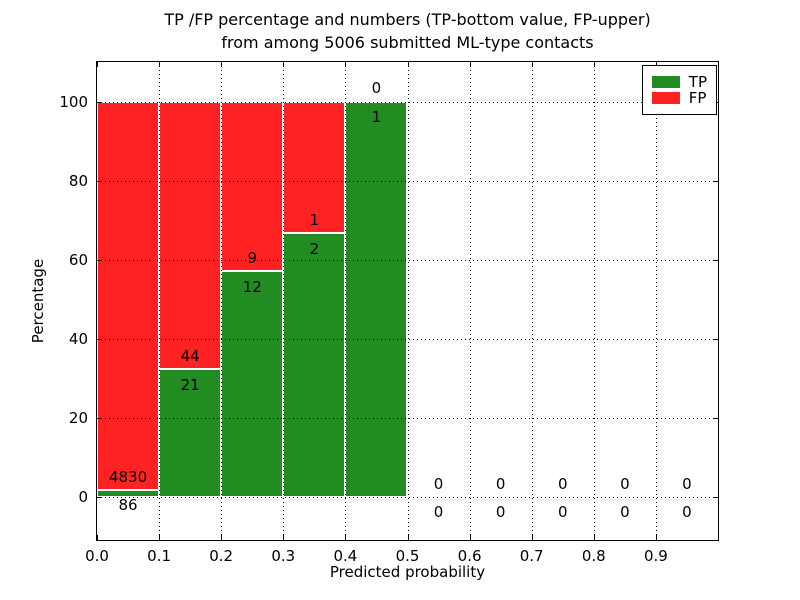 The height and width of the screenshot is (600, 800). What do you see at coordinates (283, 556) in the screenshot?
I see `x-tick-label: 0.3` at bounding box center [283, 556].